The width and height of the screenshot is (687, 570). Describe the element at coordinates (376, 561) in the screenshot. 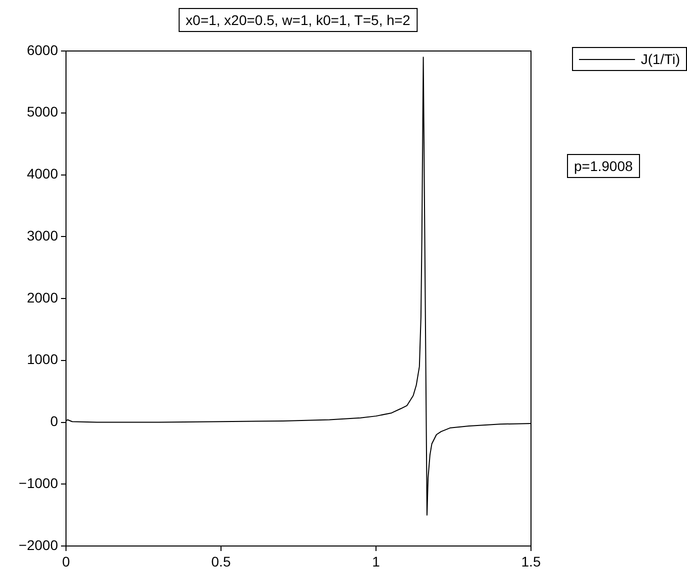

I see `x-tick-label: 1` at that location.